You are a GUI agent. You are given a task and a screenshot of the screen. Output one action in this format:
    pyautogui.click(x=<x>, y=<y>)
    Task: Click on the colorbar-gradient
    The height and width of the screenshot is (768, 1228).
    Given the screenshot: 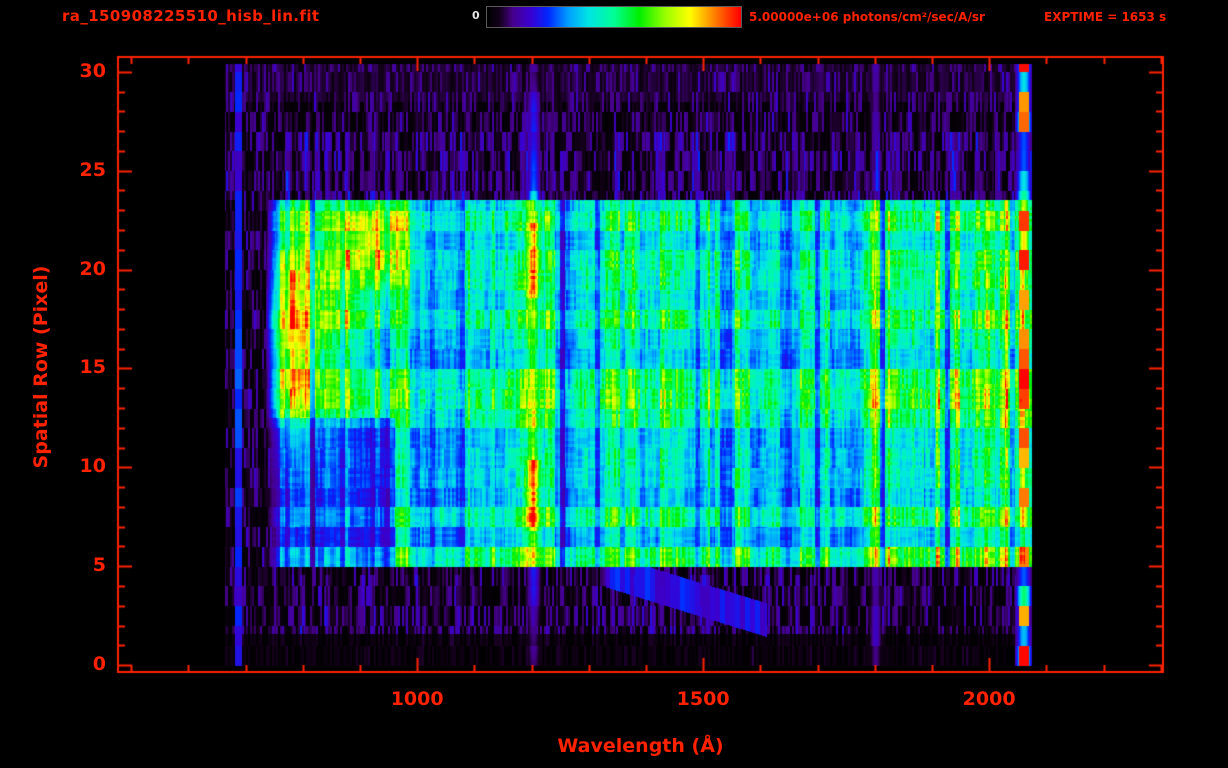 What is the action you would take?
    pyautogui.click(x=614, y=17)
    